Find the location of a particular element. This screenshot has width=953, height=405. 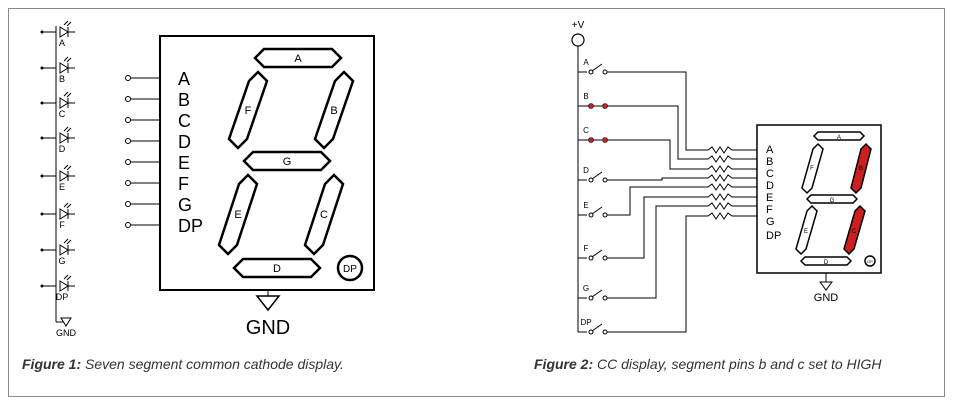

fig1-caption-label: Figure 1: is located at coordinates (52, 364).